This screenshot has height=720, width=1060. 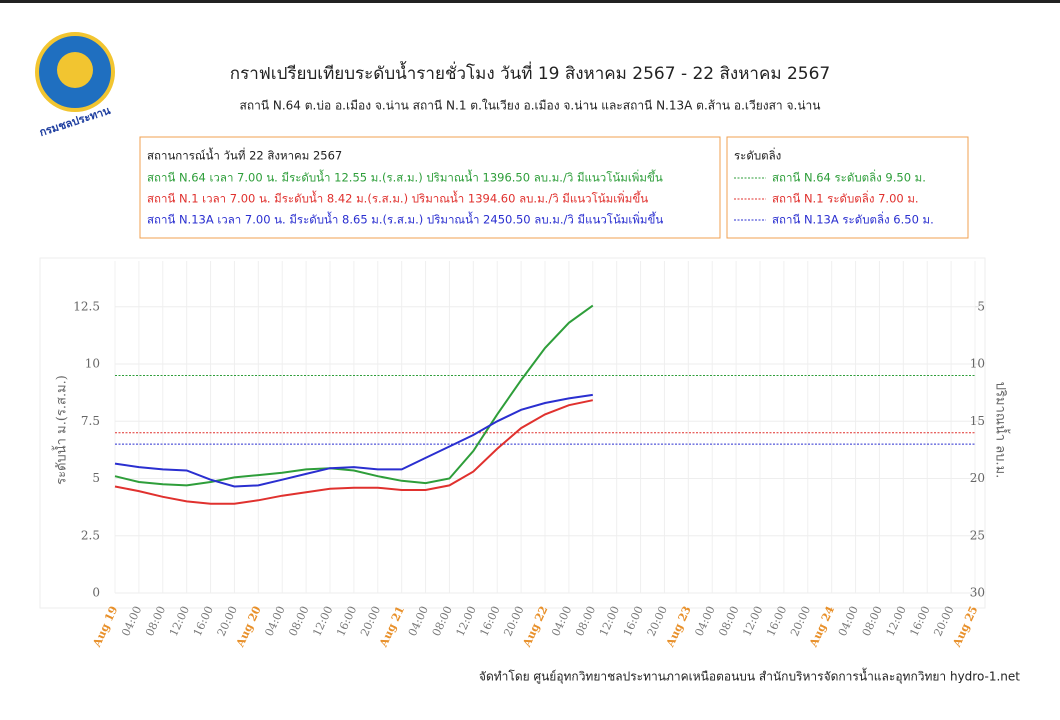 What do you see at coordinates (1002, 430) in the screenshot?
I see `y2-axis-label: ปริมาณน้ำ ลบ.ม.` at bounding box center [1002, 430].